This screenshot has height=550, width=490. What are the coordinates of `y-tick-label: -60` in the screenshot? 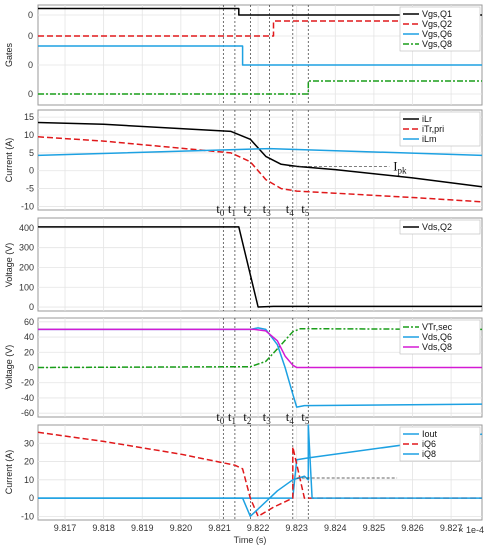 It's located at (27, 413).